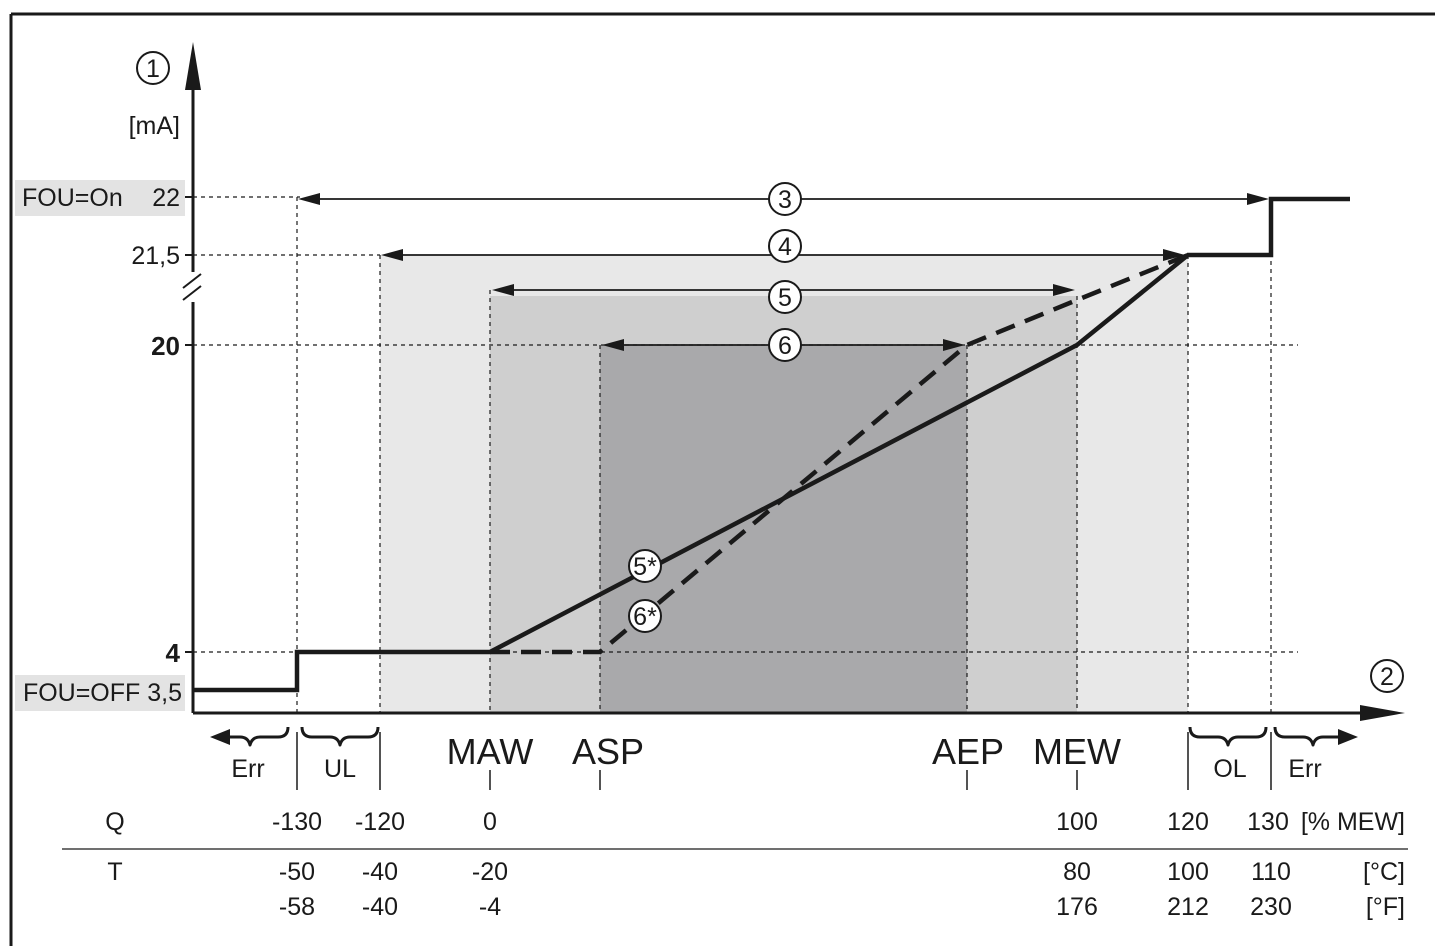  Describe the element at coordinates (165, 346) in the screenshot. I see `y-label-20: 20` at that location.